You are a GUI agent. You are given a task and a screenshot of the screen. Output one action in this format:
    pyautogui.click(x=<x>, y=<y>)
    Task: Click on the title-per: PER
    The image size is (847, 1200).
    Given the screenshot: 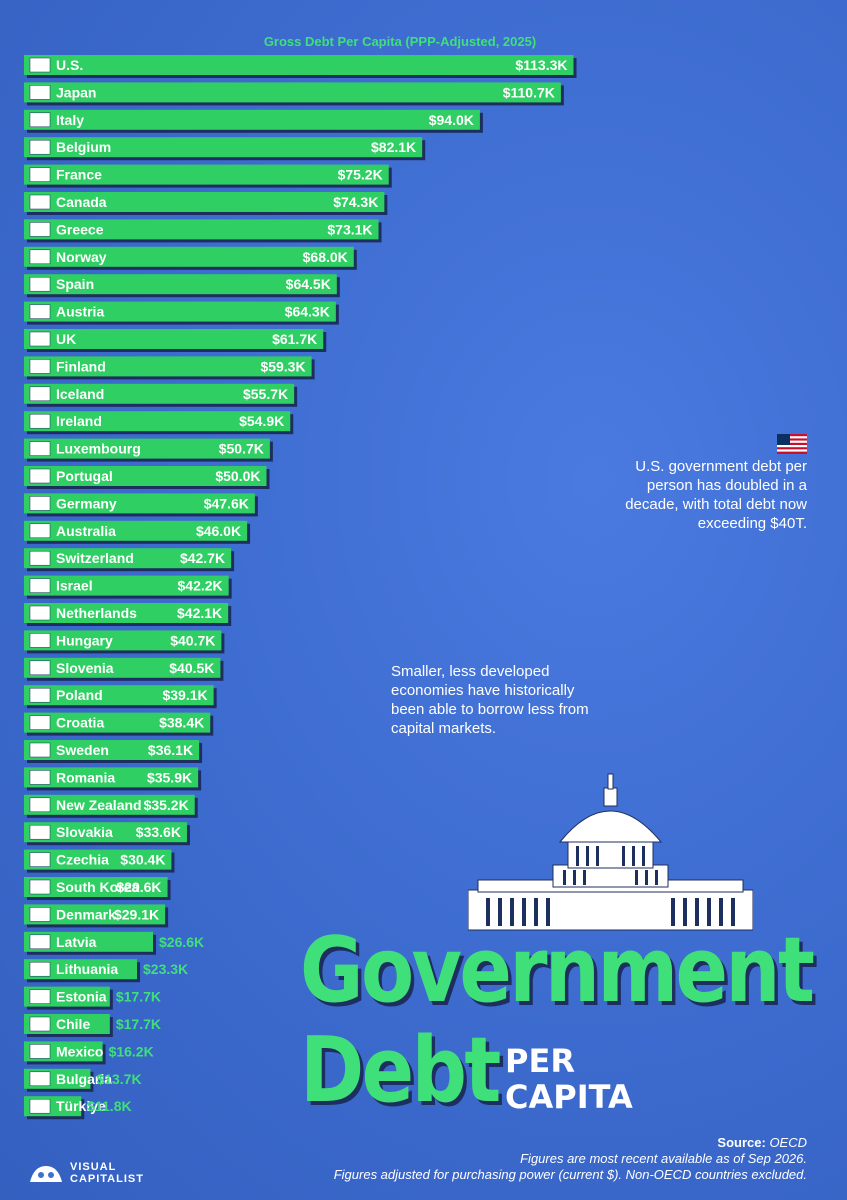 What is the action you would take?
    pyautogui.click(x=540, y=1061)
    